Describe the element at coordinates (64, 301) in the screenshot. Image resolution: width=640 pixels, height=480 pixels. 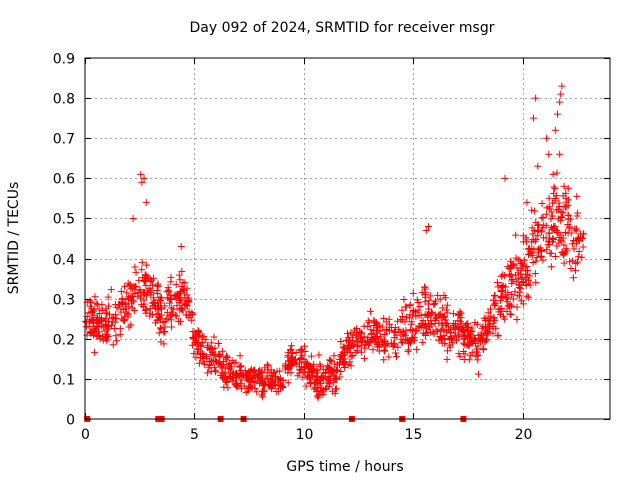
I see `y-tick-label: 0.3` at that location.